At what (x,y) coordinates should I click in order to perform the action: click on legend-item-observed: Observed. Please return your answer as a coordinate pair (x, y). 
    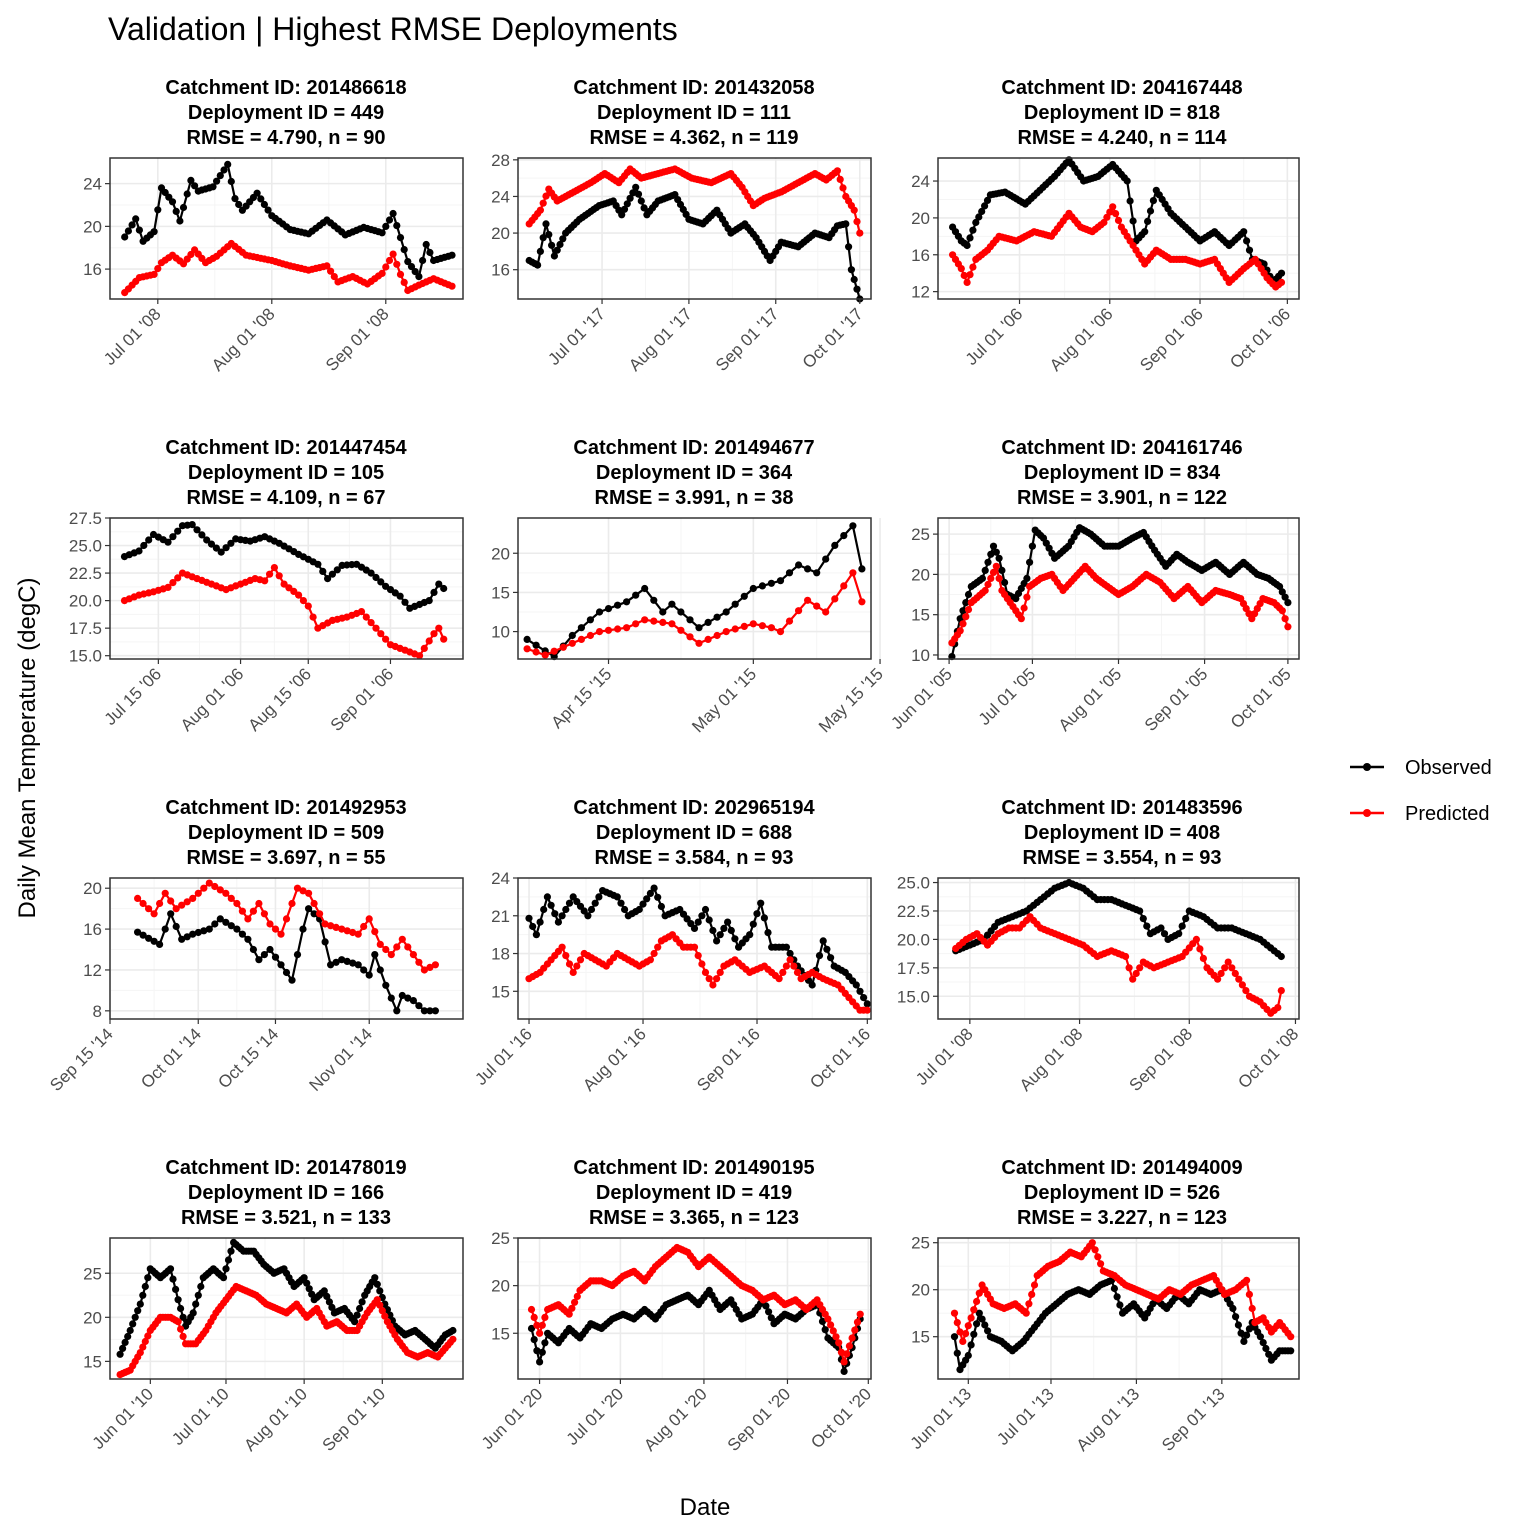
    Looking at the image, I should click on (1421, 768).